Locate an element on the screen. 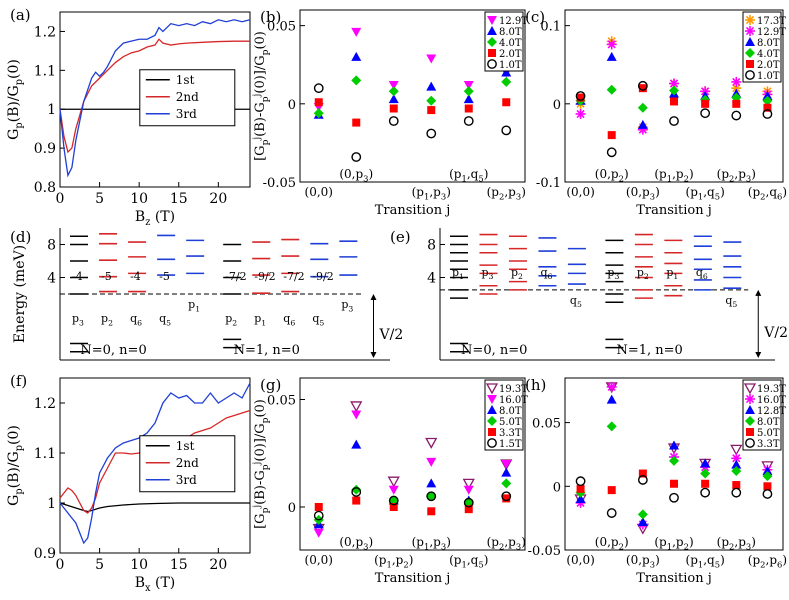  text-run: 17.3T is located at coordinates (771, 21).